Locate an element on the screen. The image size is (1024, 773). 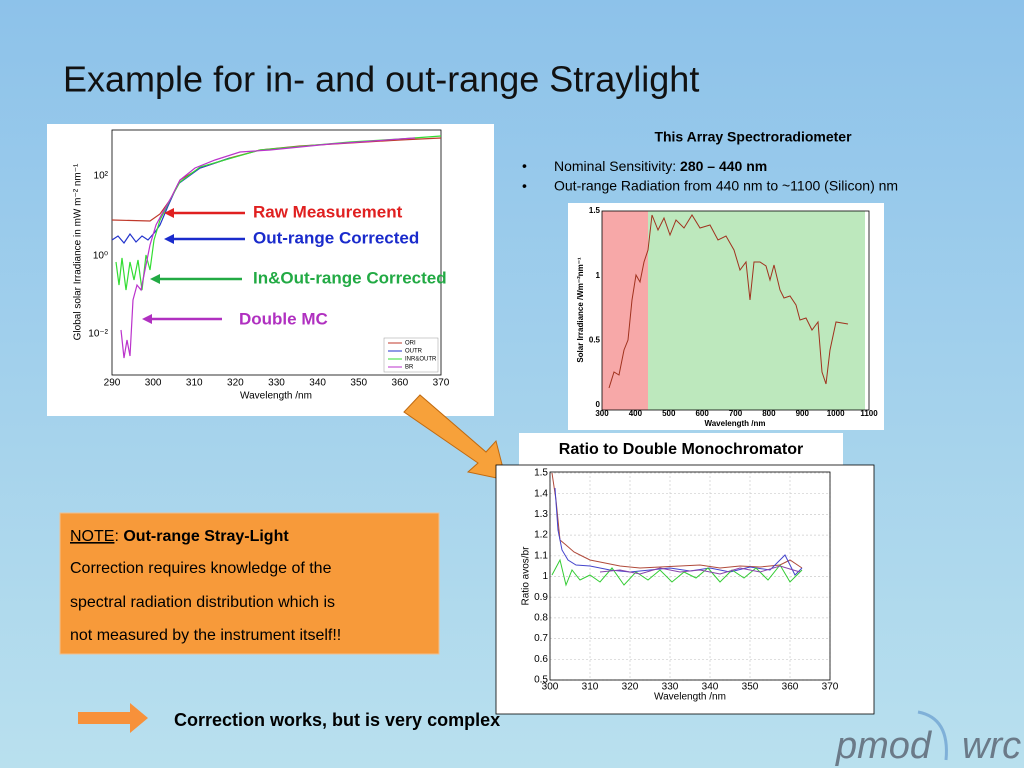
ticks: 300 400 500 600 700 800 900 1000 1100 0 0.5 1 1.5 is located at coordinates (733, 312).